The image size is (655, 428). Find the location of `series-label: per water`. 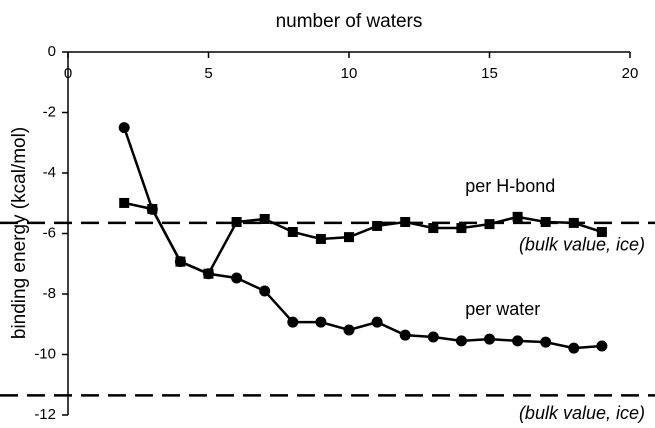

series-label: per water is located at coordinates (502, 309).